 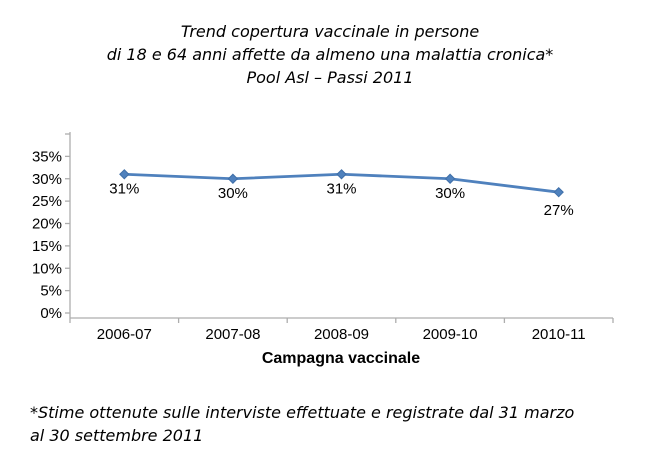 What do you see at coordinates (559, 334) in the screenshot?
I see `x-axis-label: 2010-11` at bounding box center [559, 334].